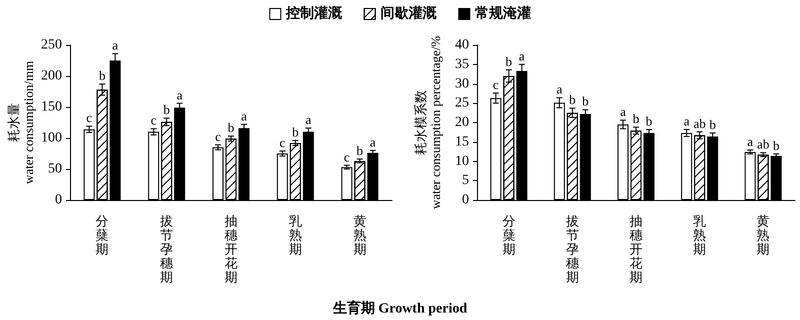 This screenshot has height=320, width=800. I want to click on y-tick-label: 100, so click(51, 138).